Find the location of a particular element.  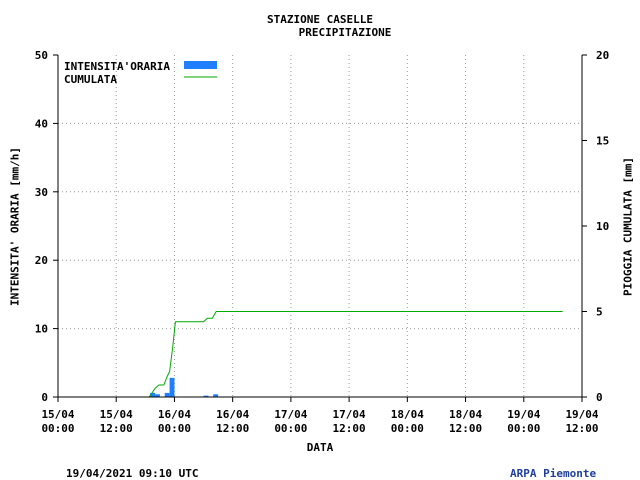

bar-series is located at coordinates (184, 387).